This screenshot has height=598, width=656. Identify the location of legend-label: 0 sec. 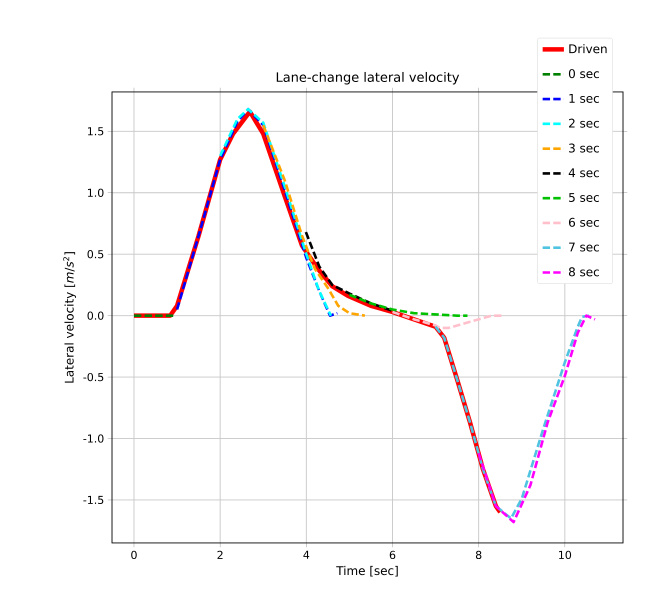
(583, 73).